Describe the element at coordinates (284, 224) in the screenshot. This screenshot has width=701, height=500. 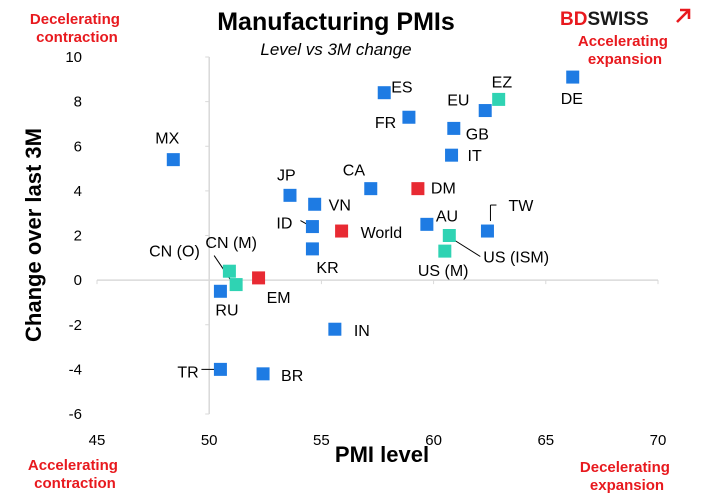
I see `point-label-id: ID` at that location.